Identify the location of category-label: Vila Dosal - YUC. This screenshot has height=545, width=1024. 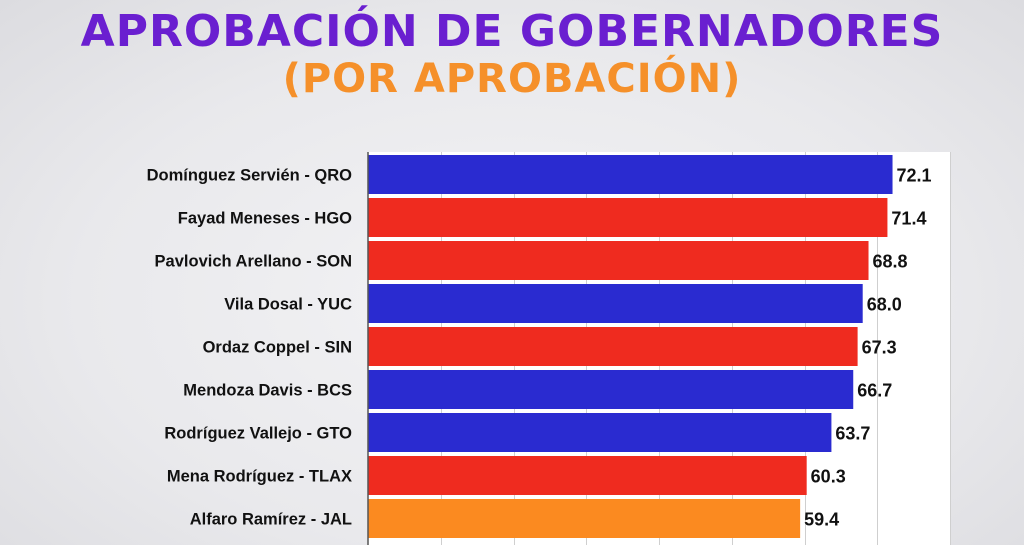
(288, 305).